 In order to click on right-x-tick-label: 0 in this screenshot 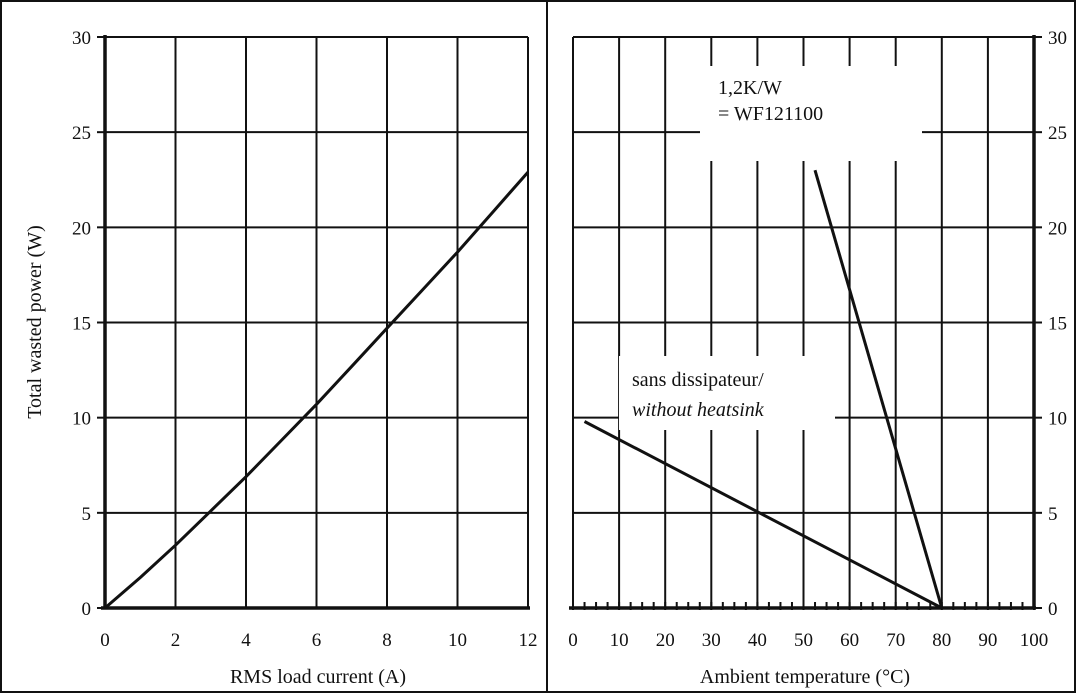, I will do `click(573, 640)`.